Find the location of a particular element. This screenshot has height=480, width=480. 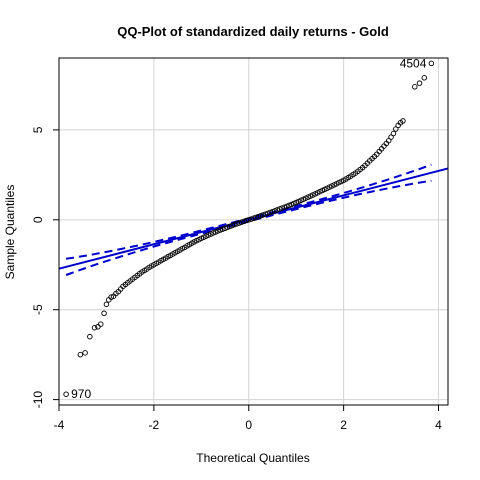

x-tick-label: 0 is located at coordinates (248, 425).